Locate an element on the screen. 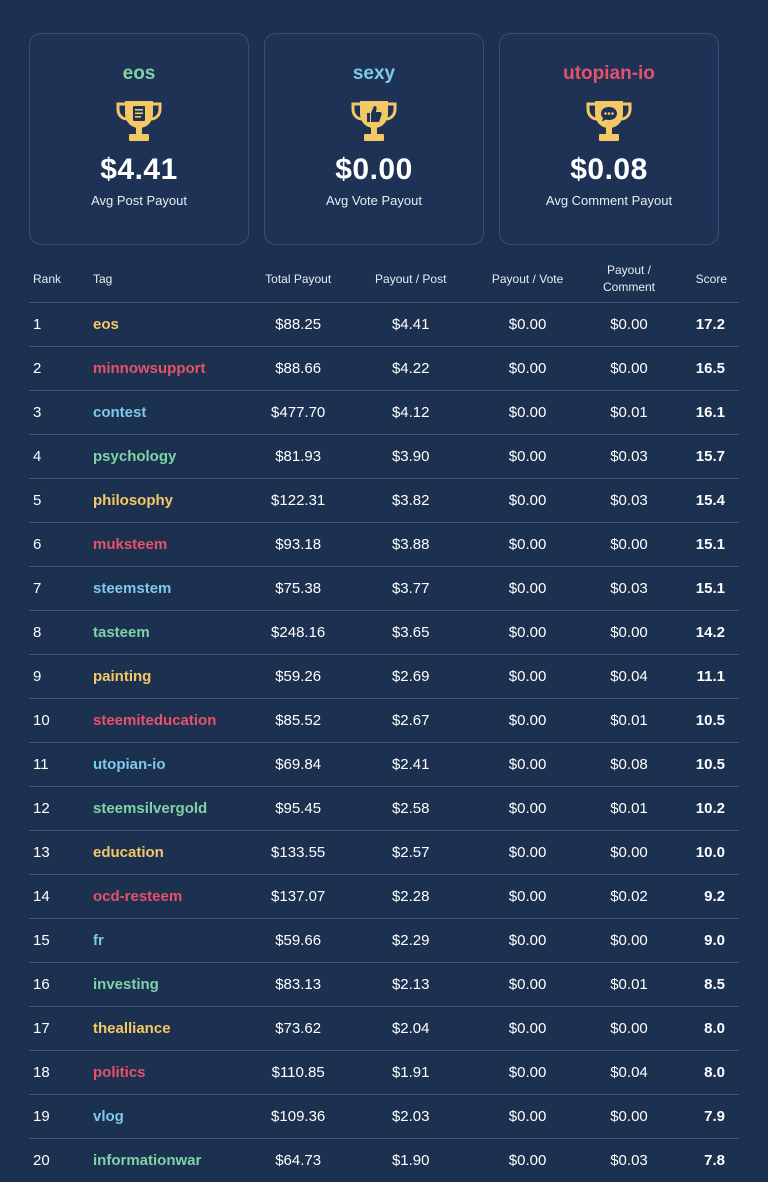 This screenshot has height=1182, width=768. score-cell: 9.2 is located at coordinates (705, 897).